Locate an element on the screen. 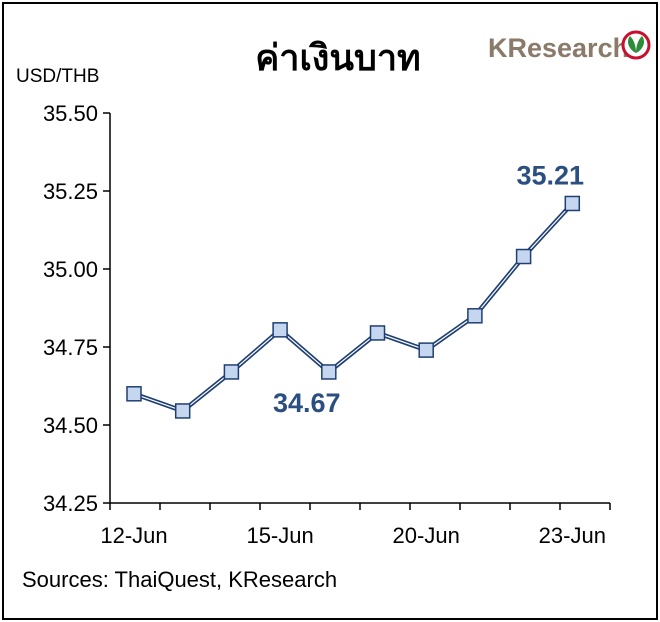  data-label: 34.67 is located at coordinates (307, 403).